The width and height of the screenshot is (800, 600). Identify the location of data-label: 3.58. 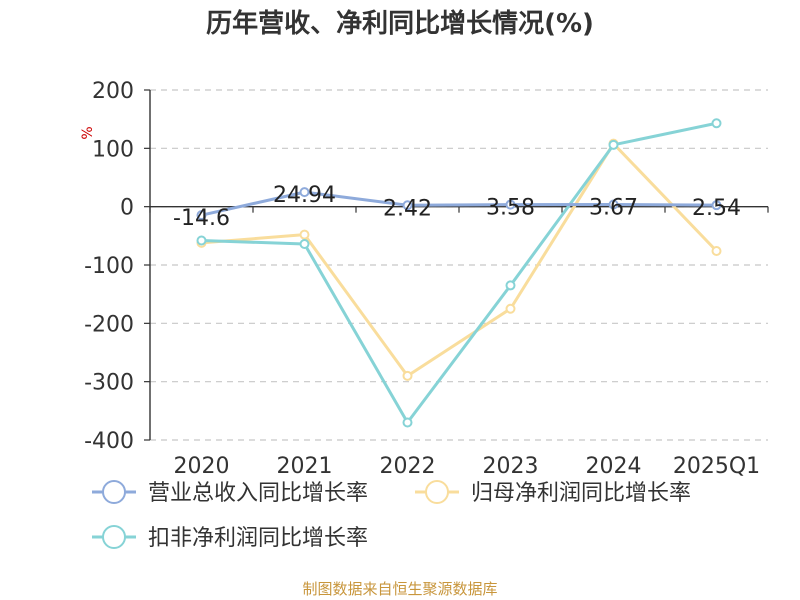
(510, 208).